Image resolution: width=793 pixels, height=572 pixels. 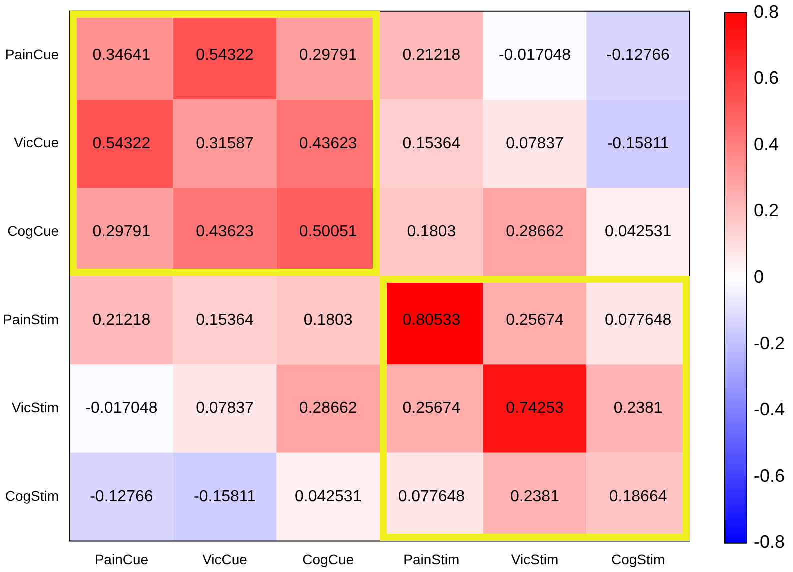 What do you see at coordinates (328, 232) in the screenshot?
I see `data-label: 0.50051` at bounding box center [328, 232].